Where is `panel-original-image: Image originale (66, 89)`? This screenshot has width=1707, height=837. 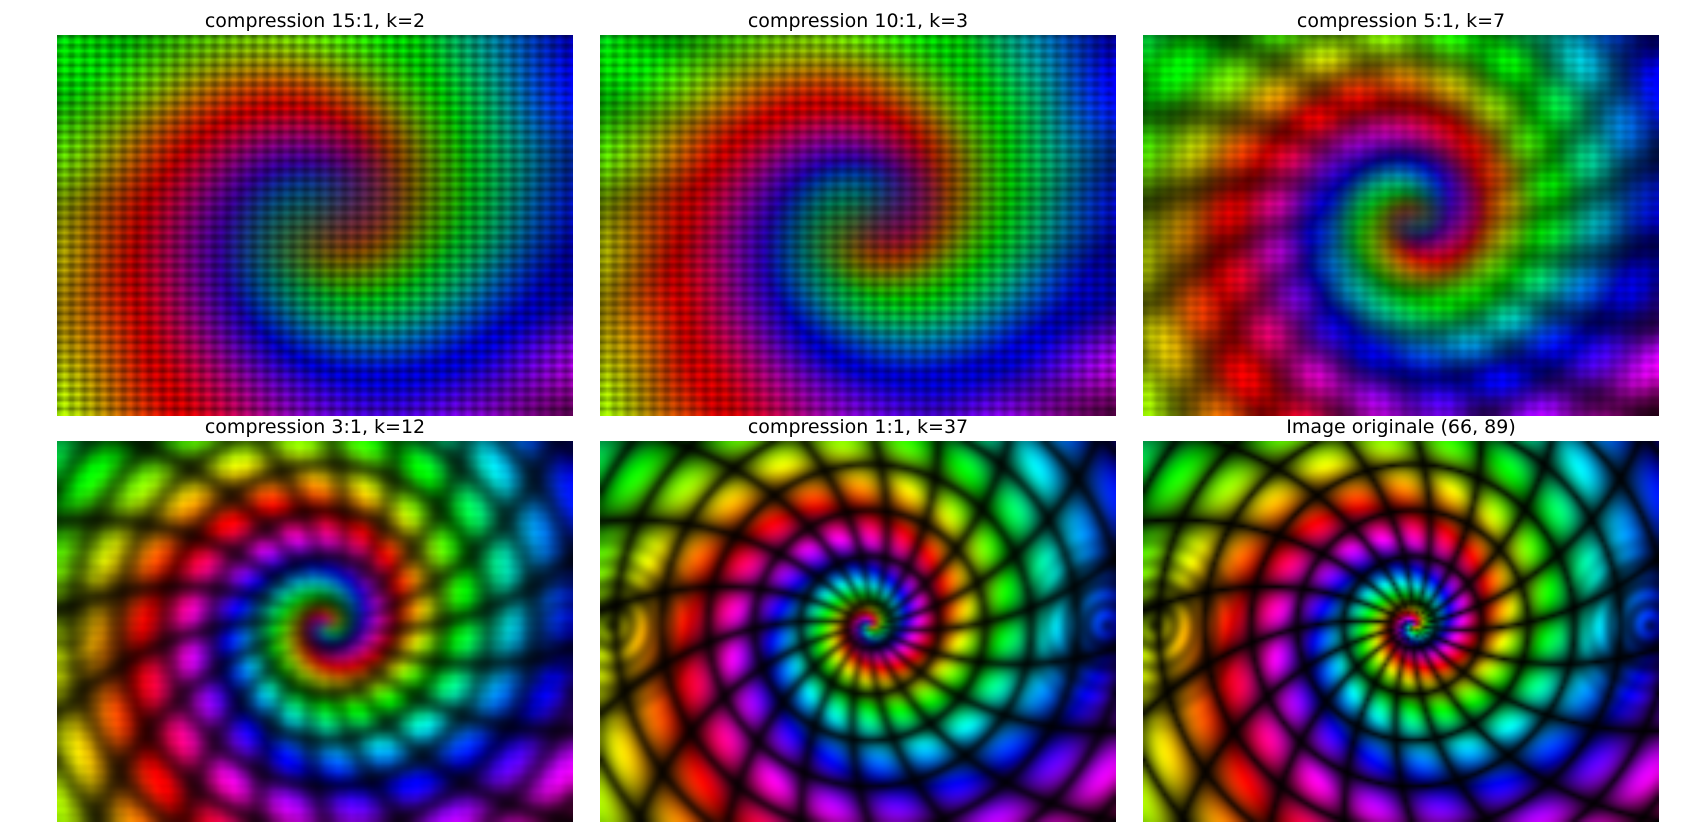
panel-original-image: Image originale (66, 89) is located at coordinates (1401, 617).